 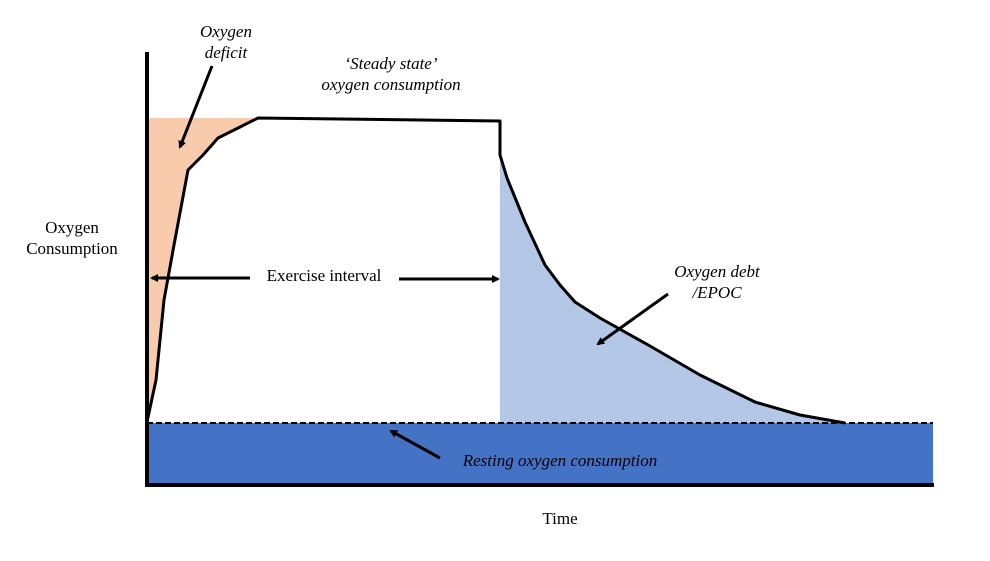 What do you see at coordinates (226, 31) in the screenshot?
I see `oxygen-deficit-line1: Oxygen` at bounding box center [226, 31].